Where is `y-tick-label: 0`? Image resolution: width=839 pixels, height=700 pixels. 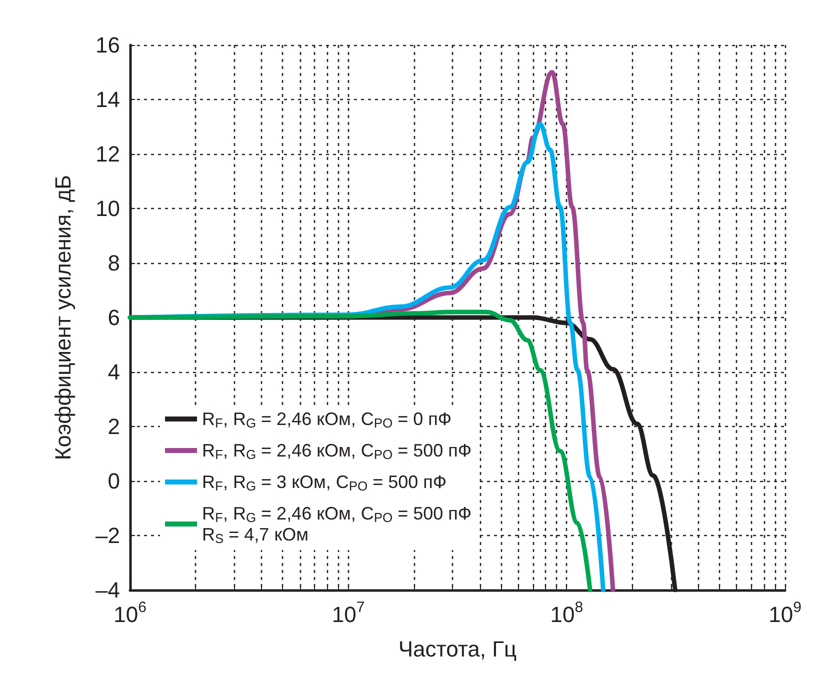
y-tick-label: 0 is located at coordinates (114, 481).